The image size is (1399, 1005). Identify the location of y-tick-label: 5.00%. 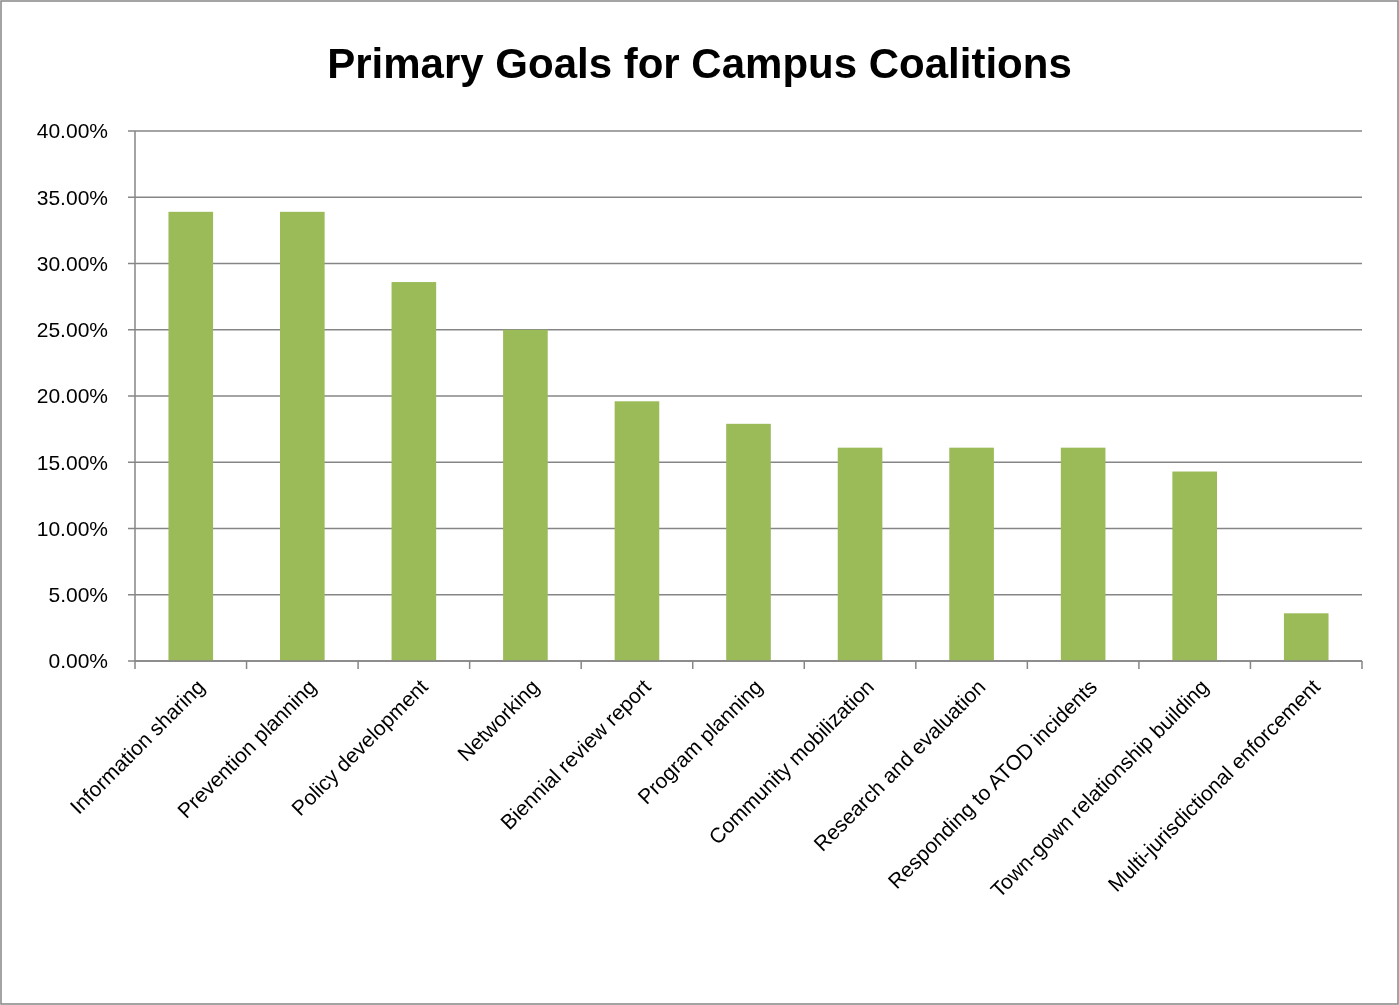
(78, 595).